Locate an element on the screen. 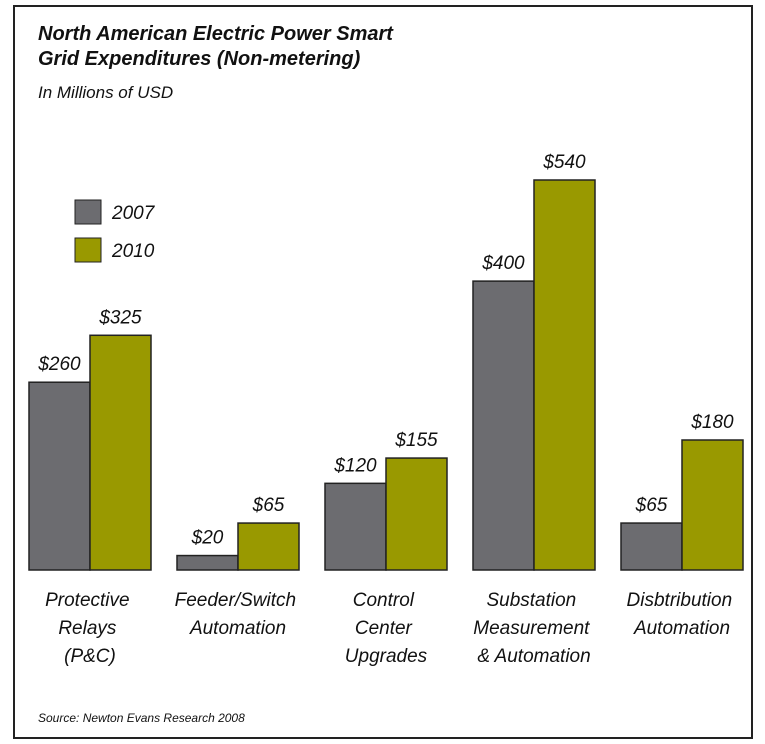 This screenshot has width=765, height=744. value-label: $155 is located at coordinates (416, 440).